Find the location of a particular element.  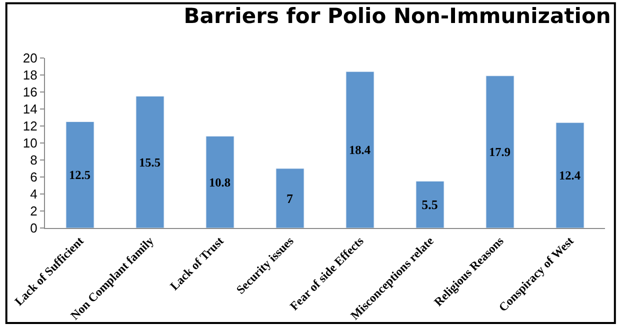

y-tick-label: 14 is located at coordinates (30, 109).